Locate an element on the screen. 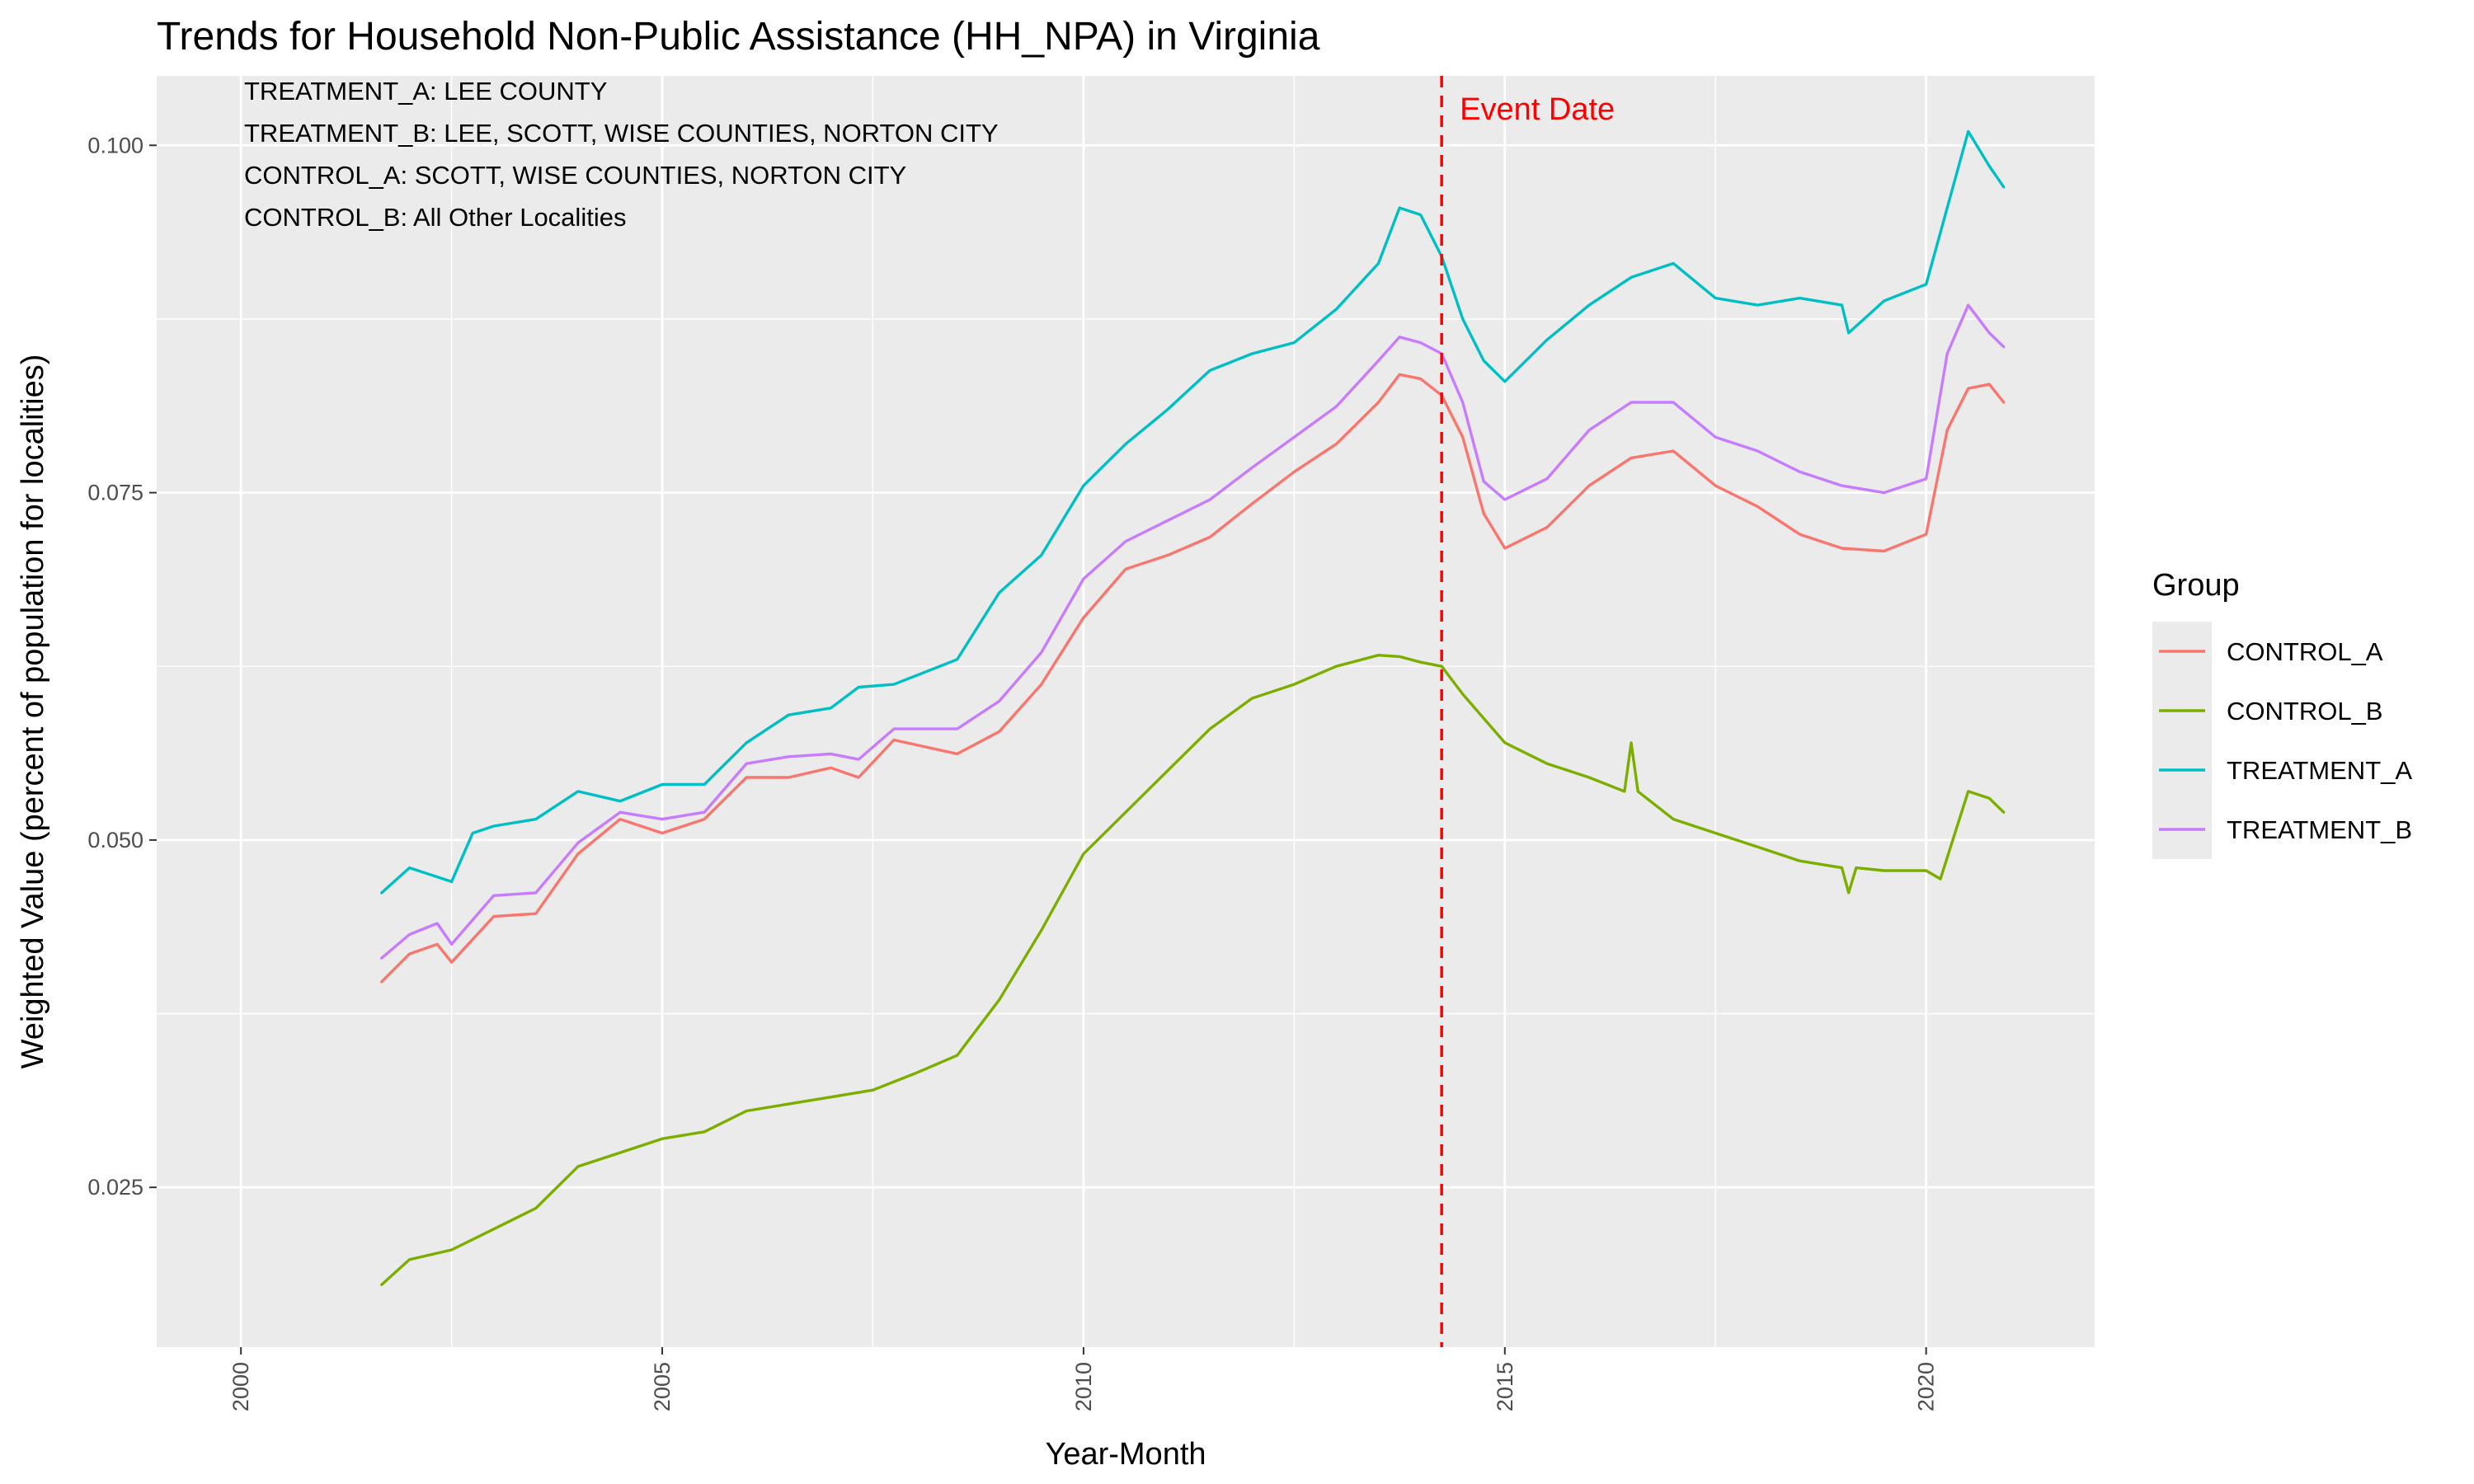 The height and width of the screenshot is (1484, 2474). legend-label: CONTROL_B is located at coordinates (2304, 711).